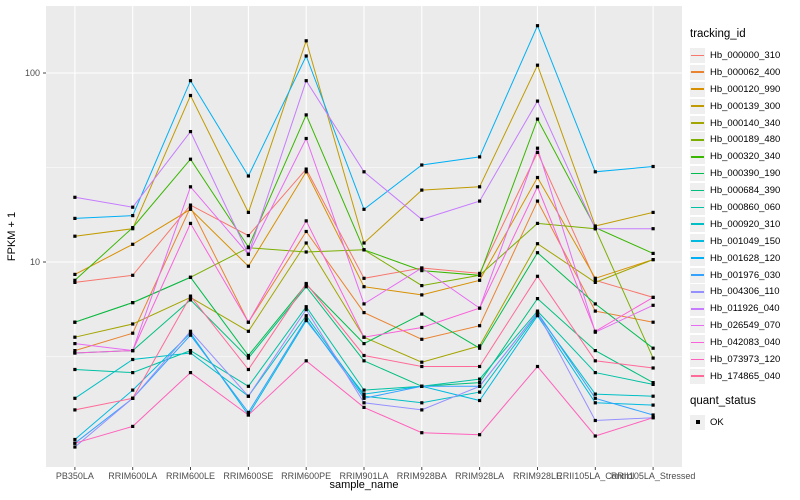 The width and height of the screenshot is (800, 500). I want to click on legend-item-label: Hb_001049_150, so click(745, 241).